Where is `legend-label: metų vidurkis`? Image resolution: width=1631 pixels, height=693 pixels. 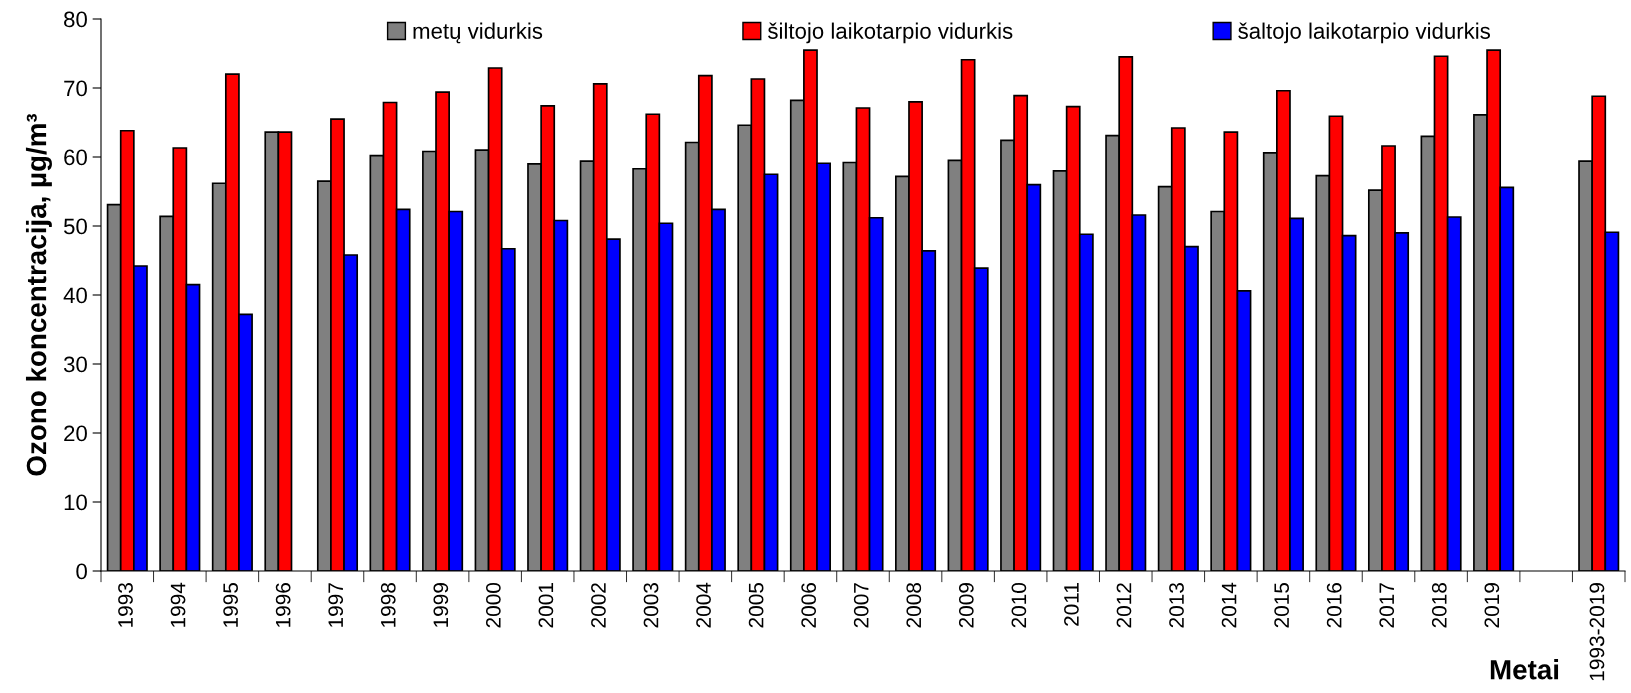
legend-label: metų vidurkis is located at coordinates (478, 33).